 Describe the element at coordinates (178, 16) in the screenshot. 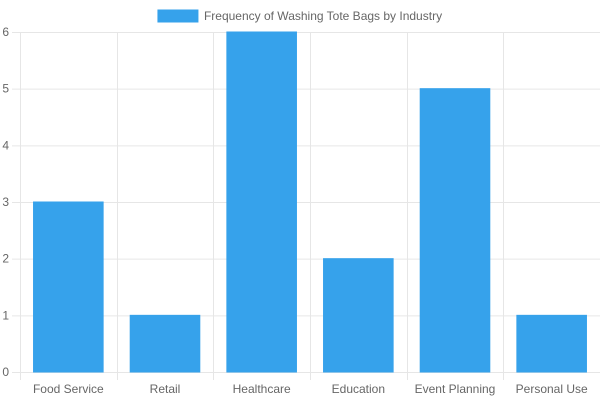

I see `legend-swatch` at that location.